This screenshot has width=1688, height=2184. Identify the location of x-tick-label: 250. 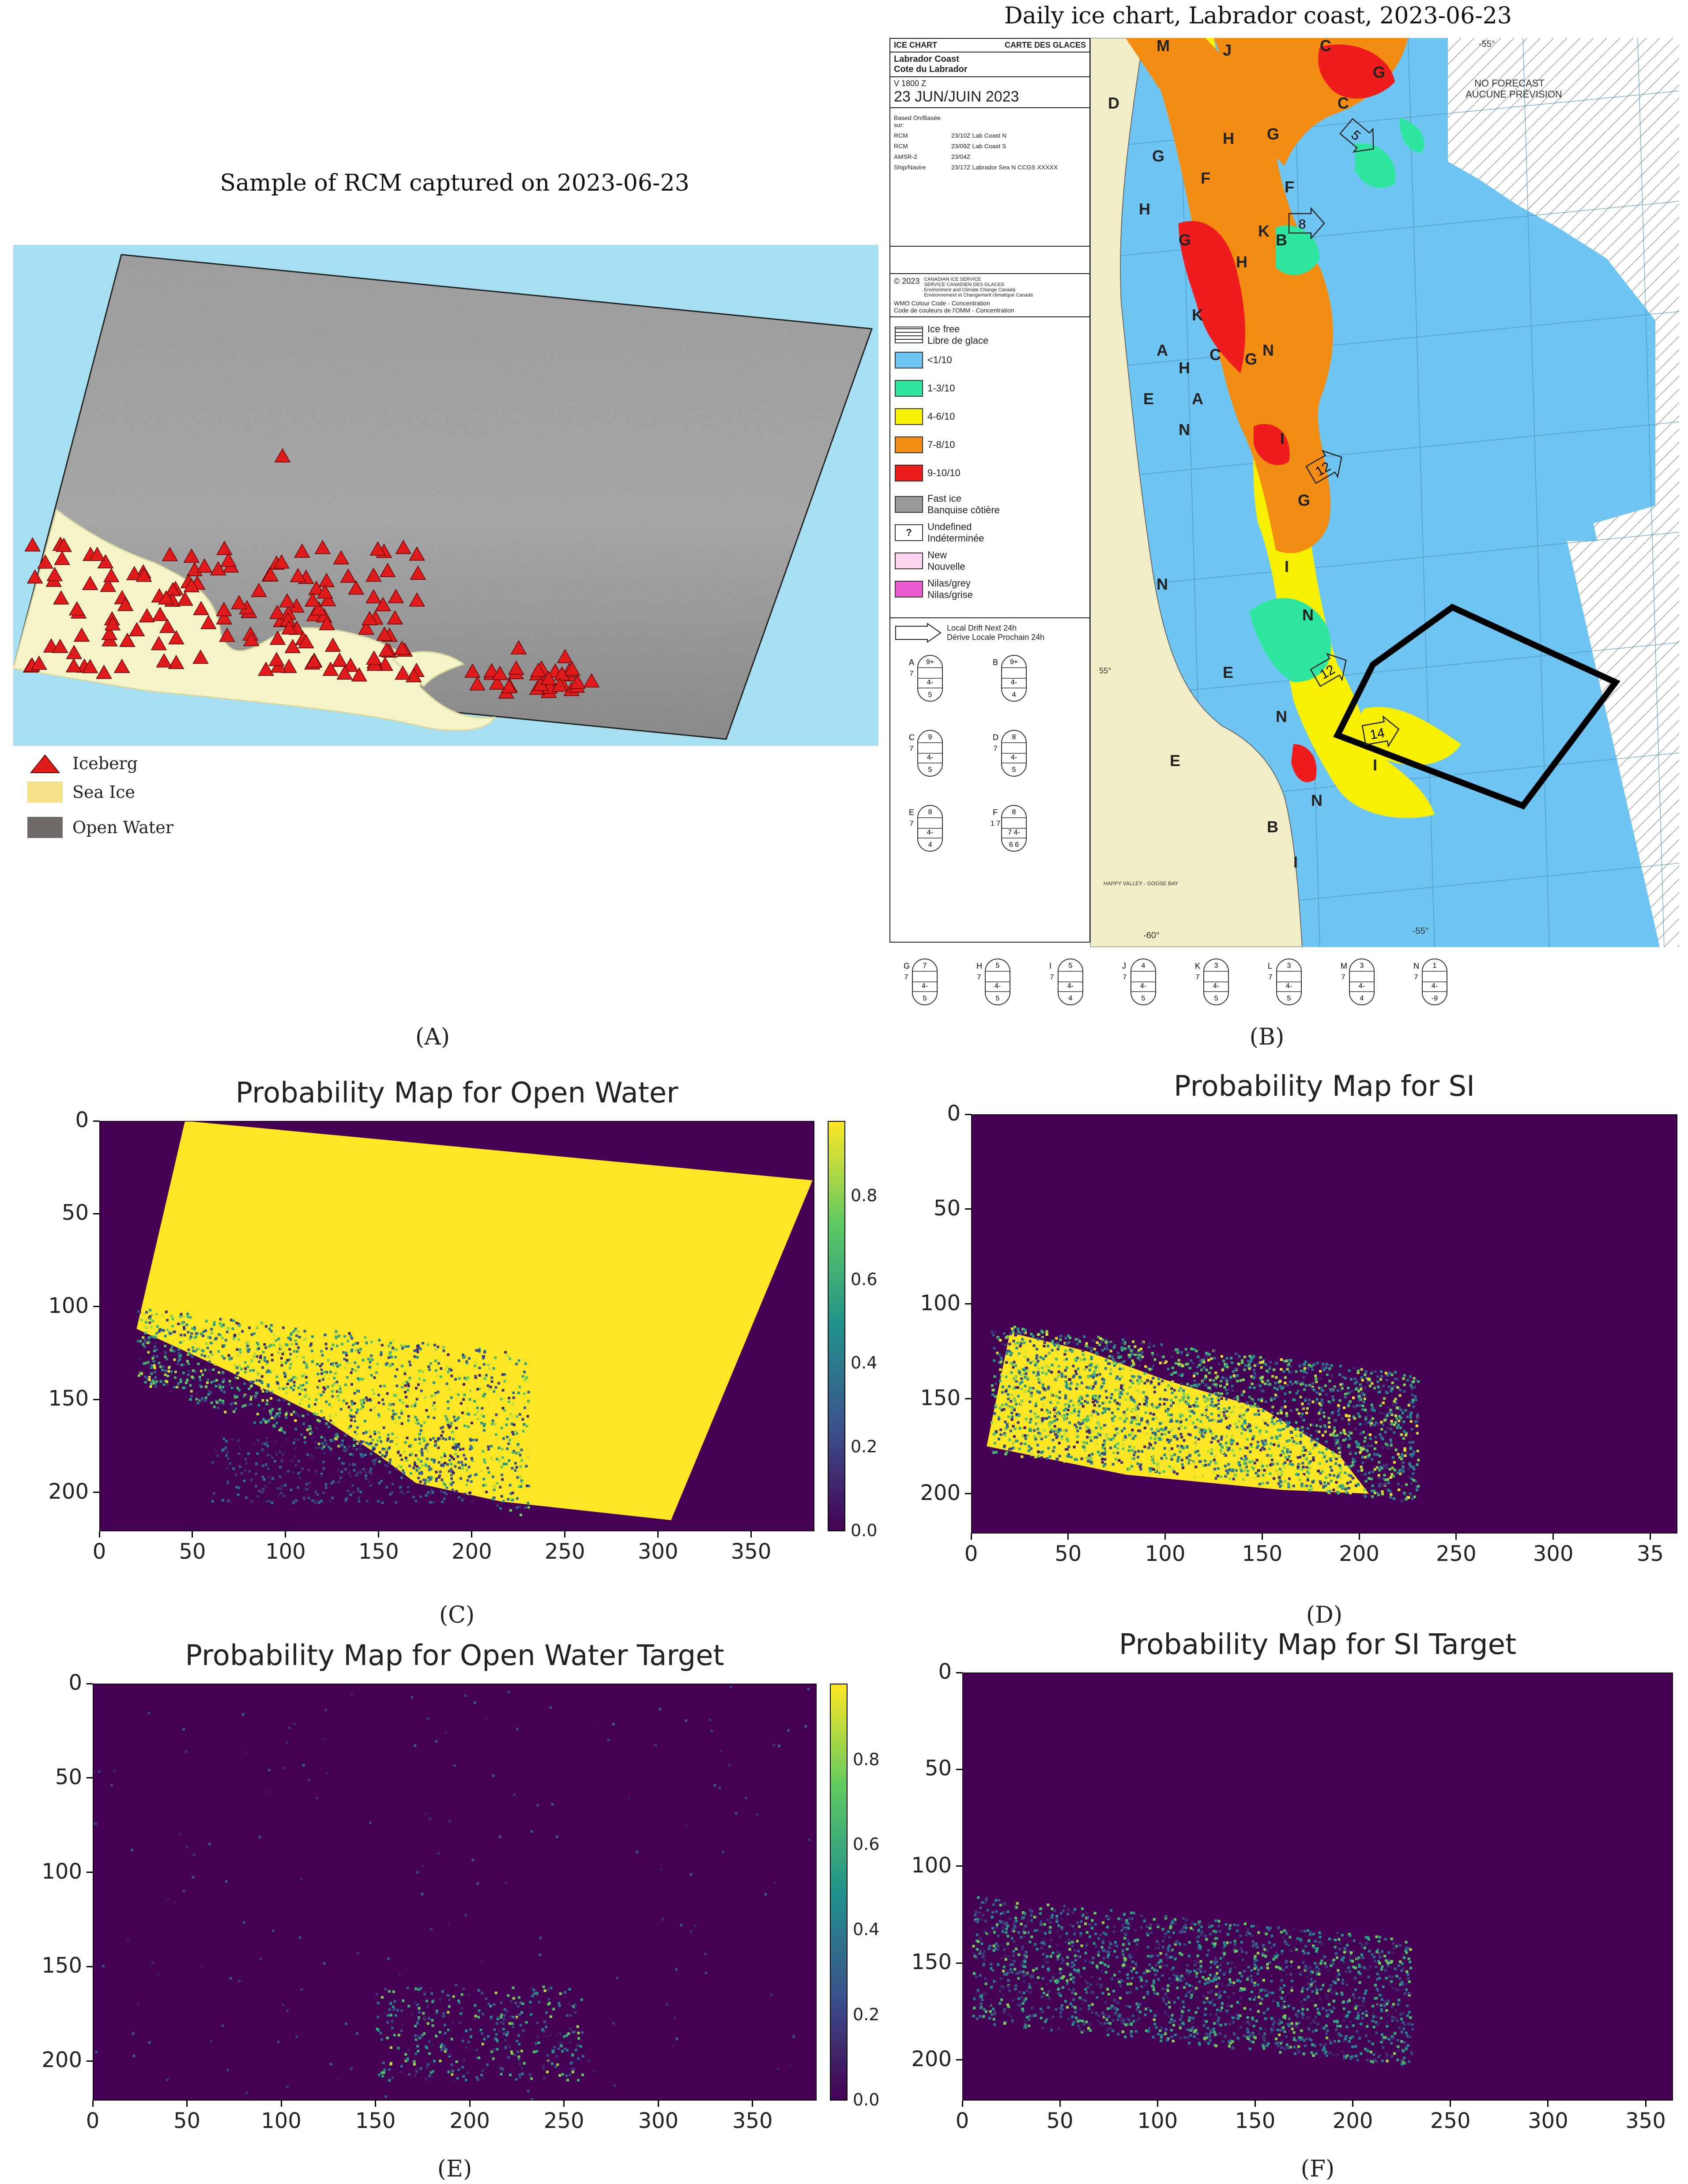
(1456, 1553).